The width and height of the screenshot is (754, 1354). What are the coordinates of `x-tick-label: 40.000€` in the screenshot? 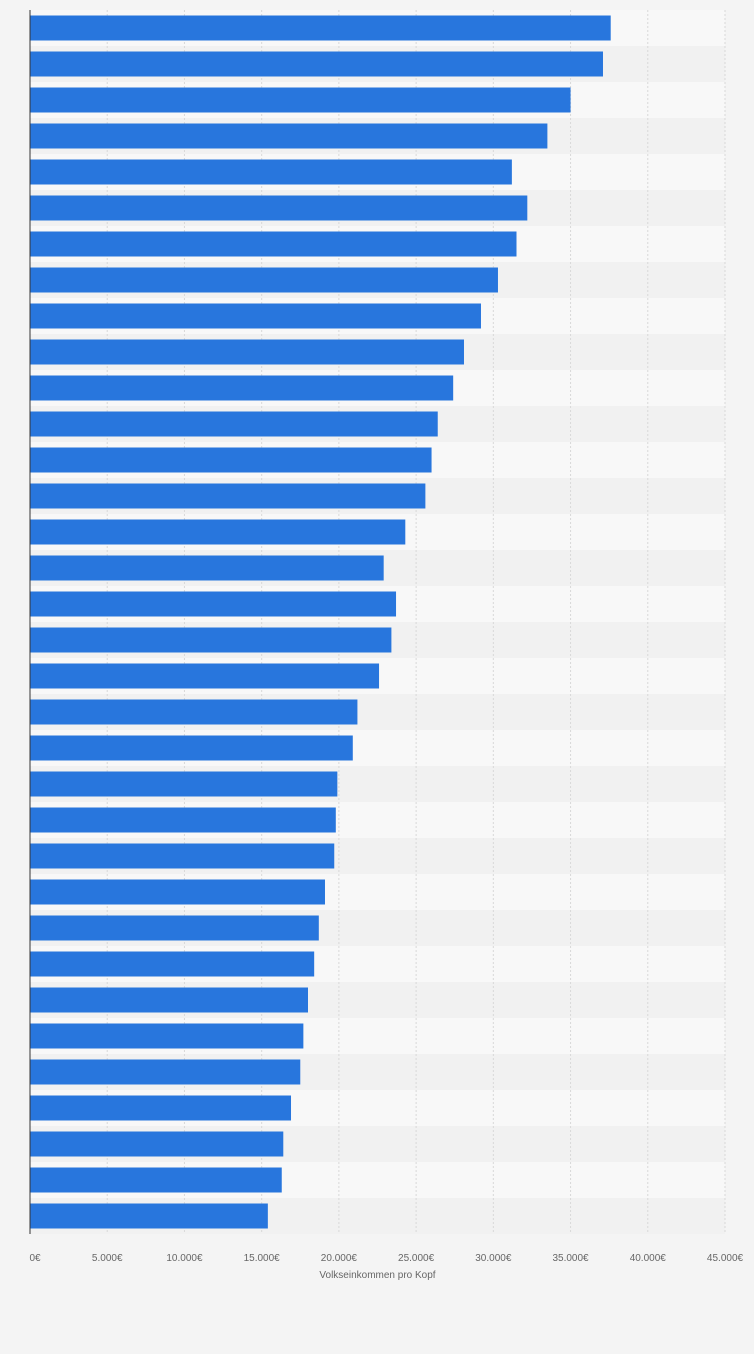 It's located at (648, 1258).